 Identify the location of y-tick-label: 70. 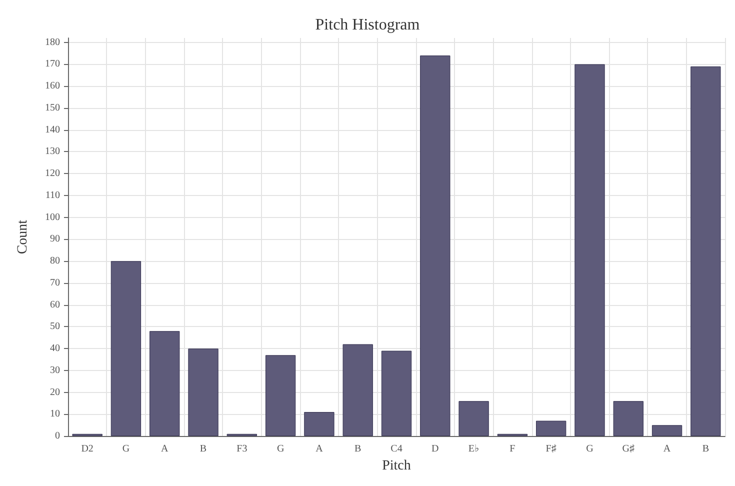
(55, 282).